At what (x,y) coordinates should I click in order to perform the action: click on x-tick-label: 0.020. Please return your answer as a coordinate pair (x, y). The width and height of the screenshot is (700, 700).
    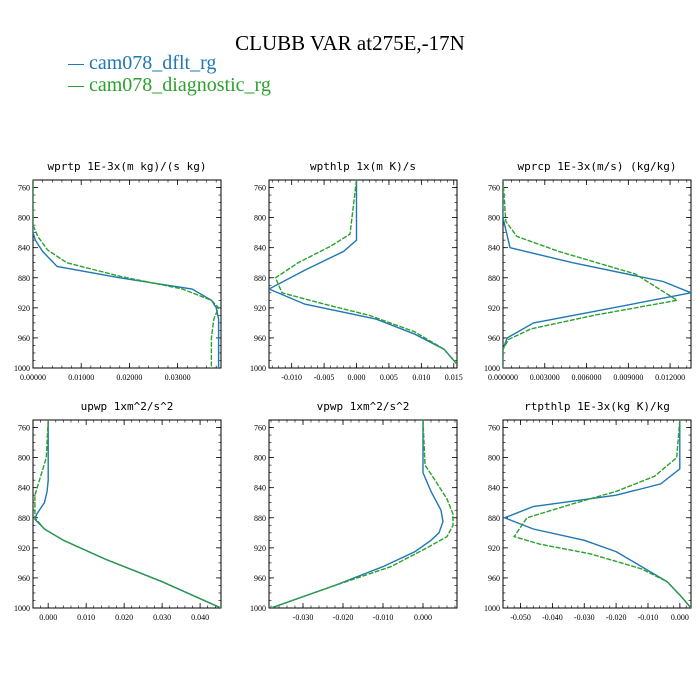
    Looking at the image, I should click on (124, 617).